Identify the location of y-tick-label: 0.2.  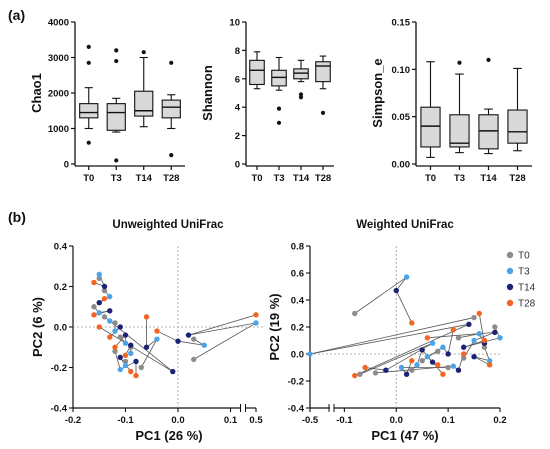
(60, 287).